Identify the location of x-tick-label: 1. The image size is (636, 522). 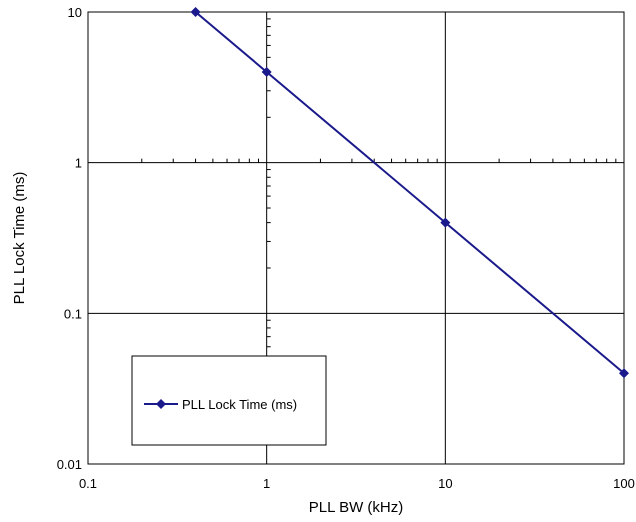
(266, 483).